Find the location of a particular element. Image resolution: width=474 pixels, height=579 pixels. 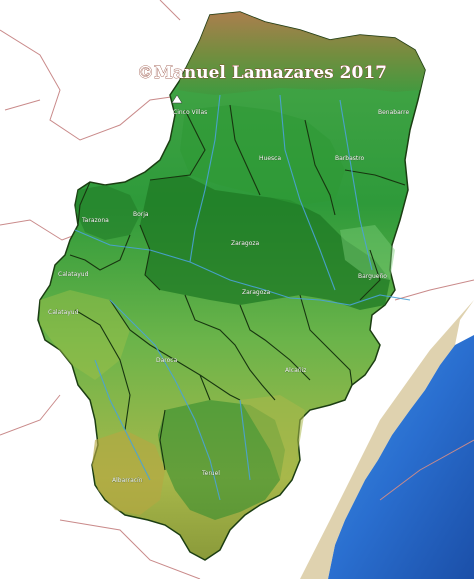

iberian-west is located at coordinates (85, 335).